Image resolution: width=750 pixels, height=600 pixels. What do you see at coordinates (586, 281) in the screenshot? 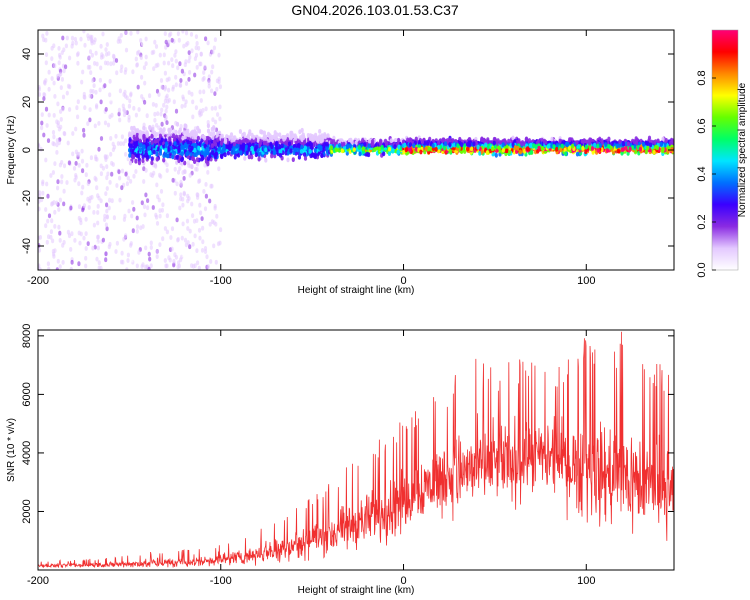
I see `x-tick-label: 100` at bounding box center [586, 281].